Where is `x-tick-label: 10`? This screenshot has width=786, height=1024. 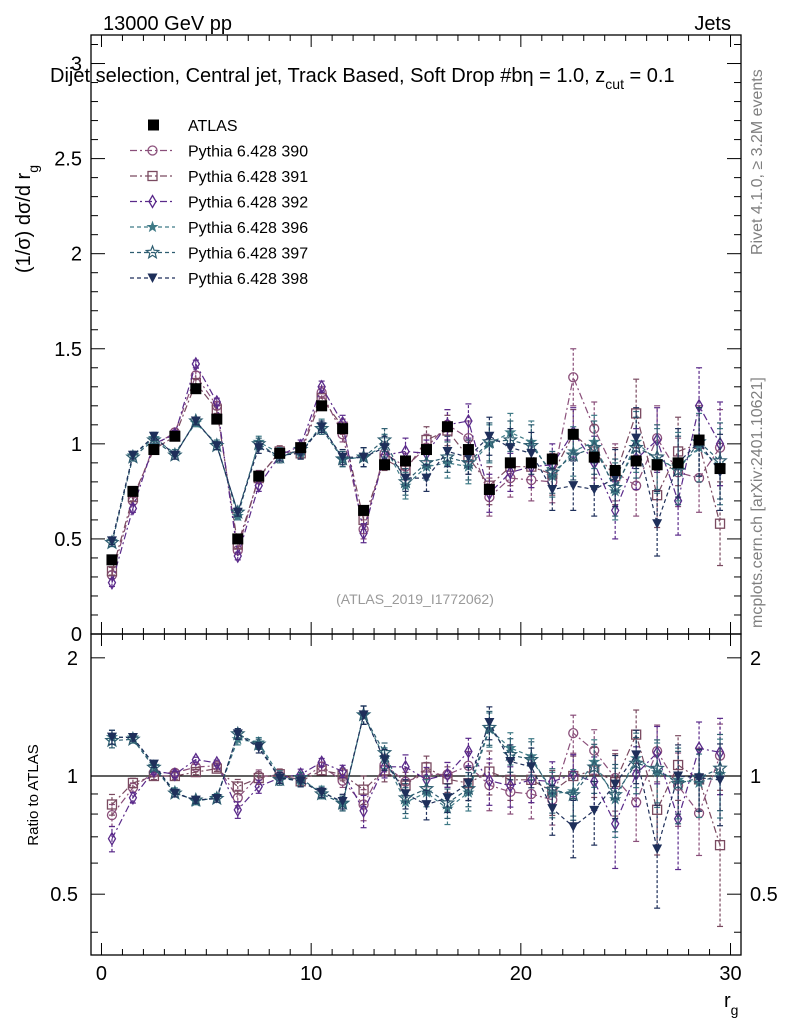
x-tick-label: 10 is located at coordinates (311, 974).